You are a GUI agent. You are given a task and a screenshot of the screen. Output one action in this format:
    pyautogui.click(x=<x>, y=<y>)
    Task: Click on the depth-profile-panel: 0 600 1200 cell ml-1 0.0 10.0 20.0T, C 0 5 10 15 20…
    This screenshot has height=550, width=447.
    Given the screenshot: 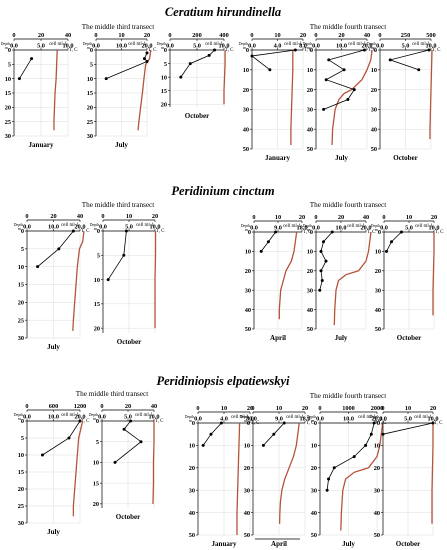 What is the action you would take?
    pyautogui.click(x=52, y=469)
    